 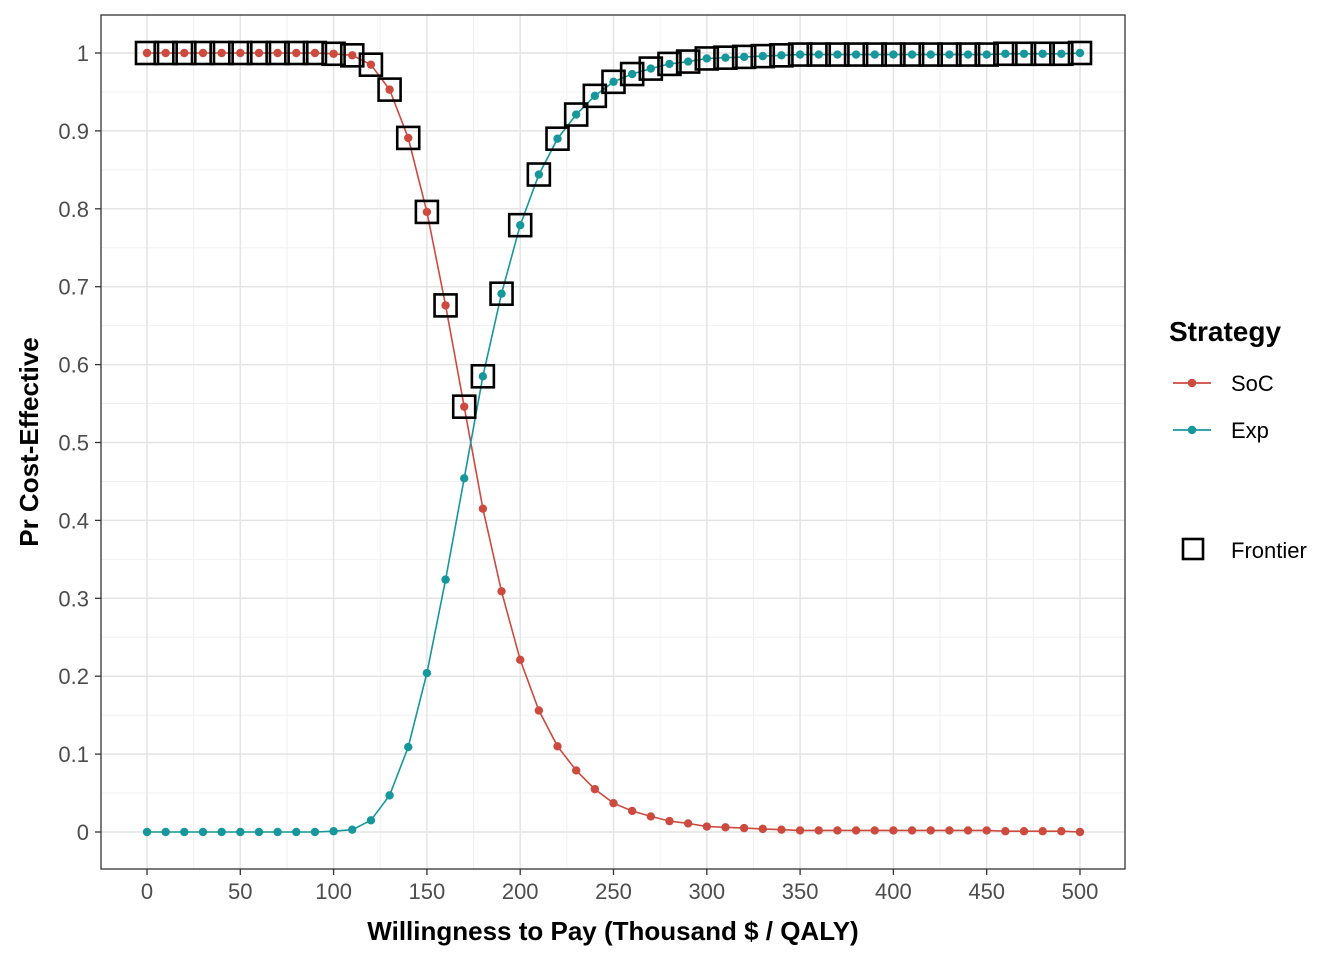 I want to click on y-tick-label: 0.8, so click(x=73, y=209).